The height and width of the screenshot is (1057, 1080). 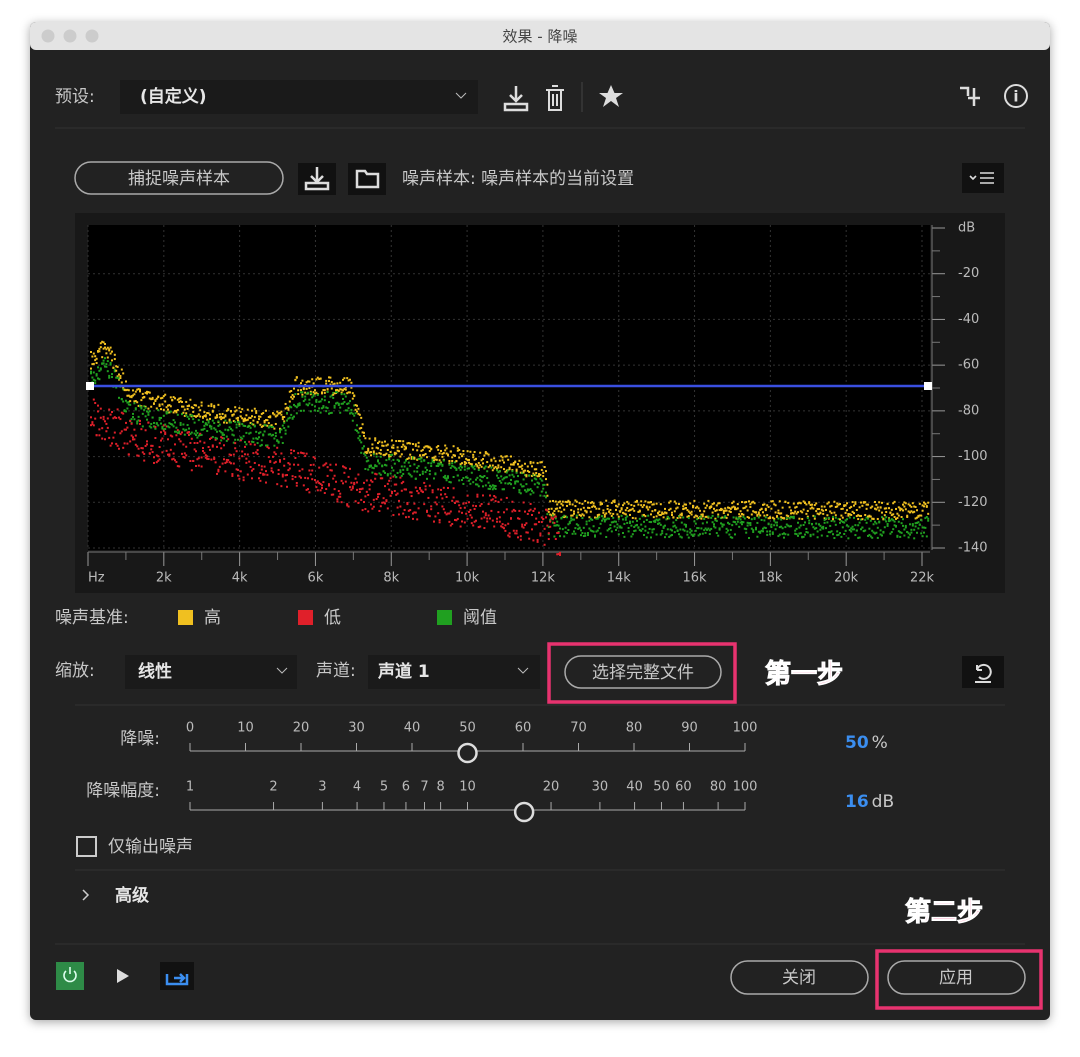 I want to click on scale-dropdown, so click(x=211, y=672).